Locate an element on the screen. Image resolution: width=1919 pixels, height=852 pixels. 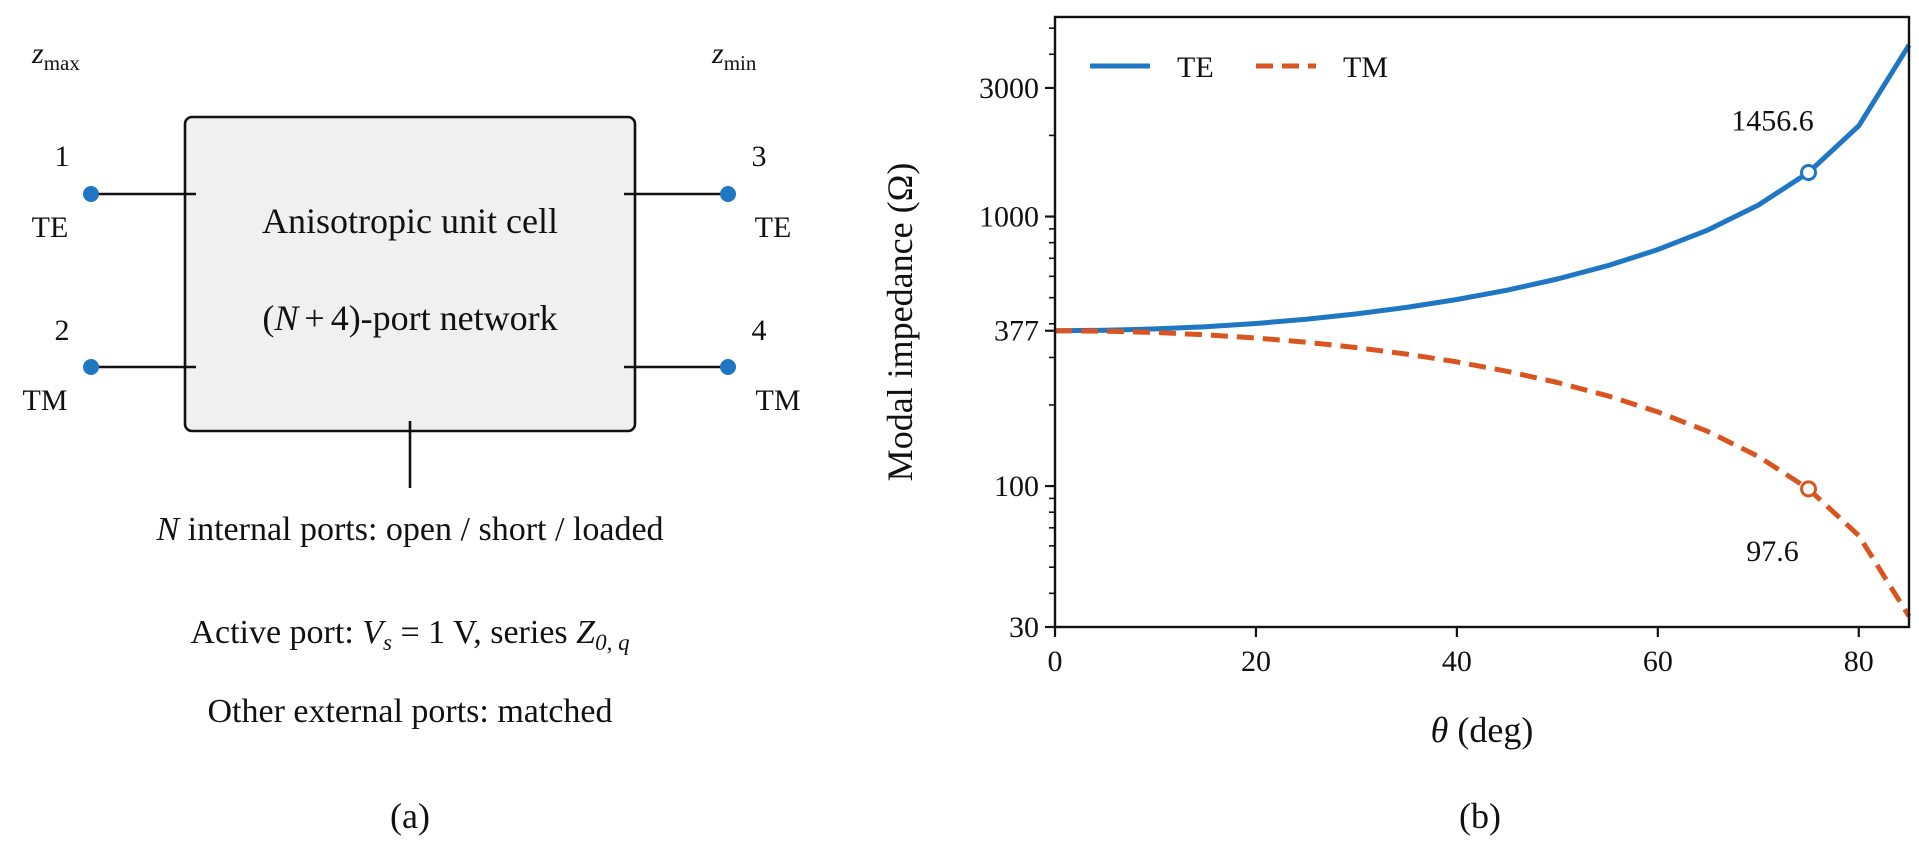
port-1-mode: TE is located at coordinates (50, 227).